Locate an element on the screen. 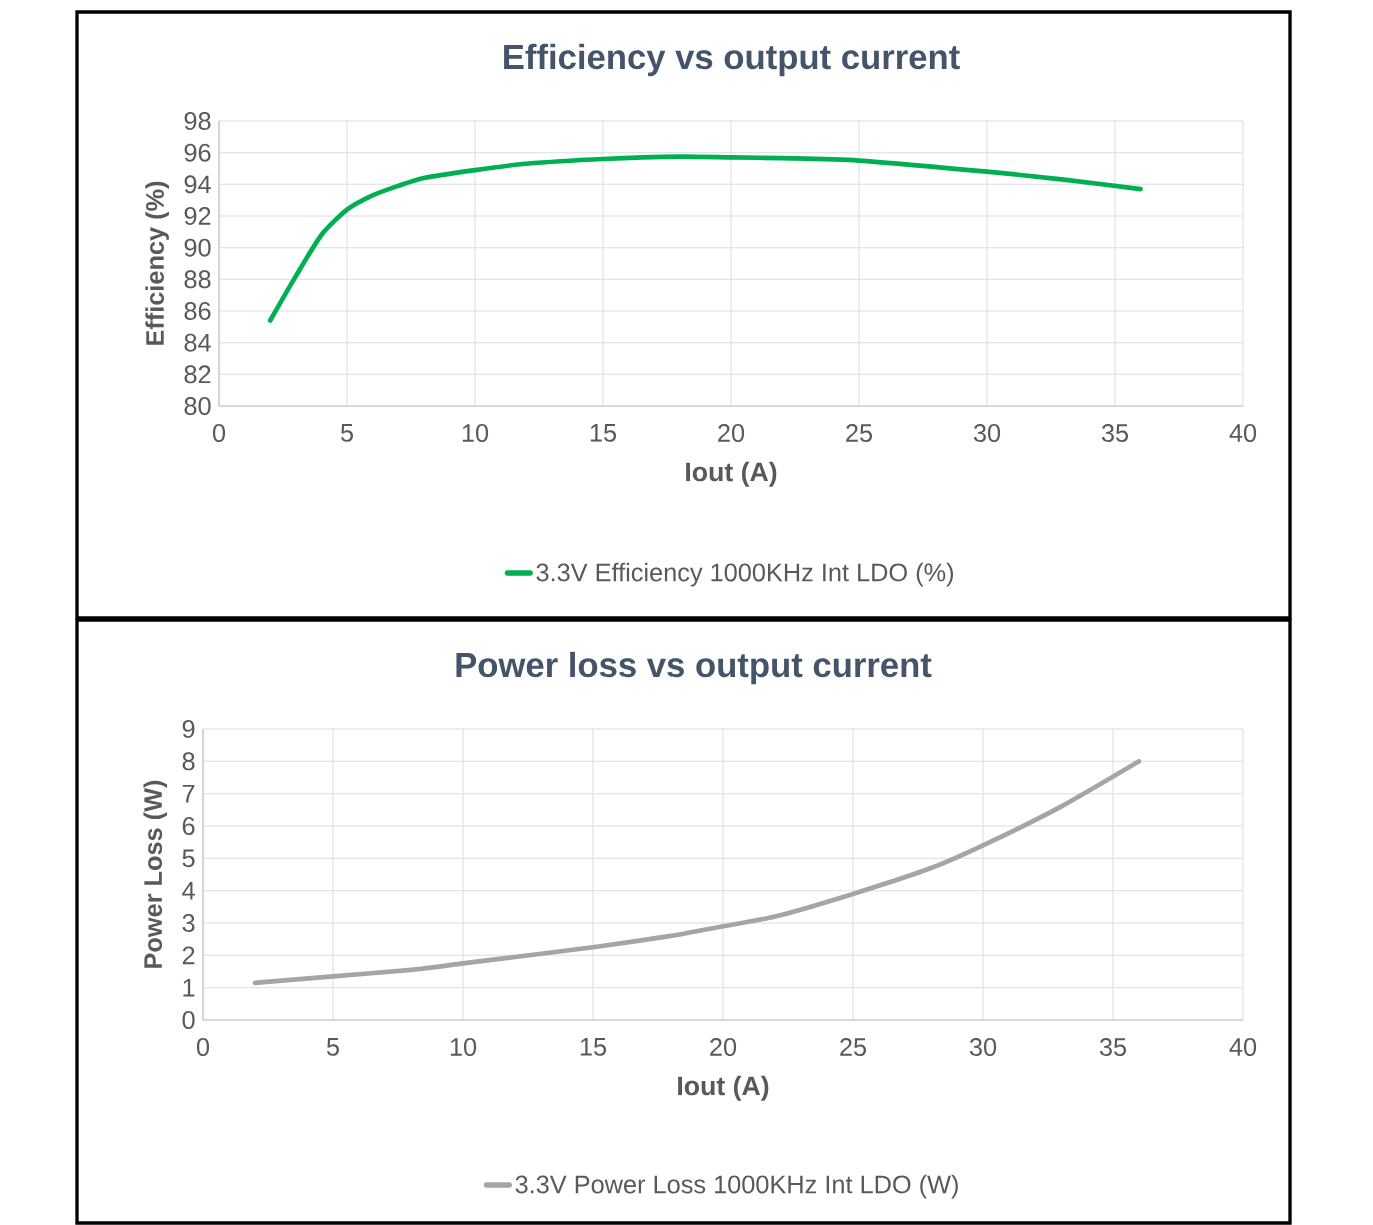 This screenshot has height=1225, width=1373. y-tick-label: 98 is located at coordinates (197, 121).